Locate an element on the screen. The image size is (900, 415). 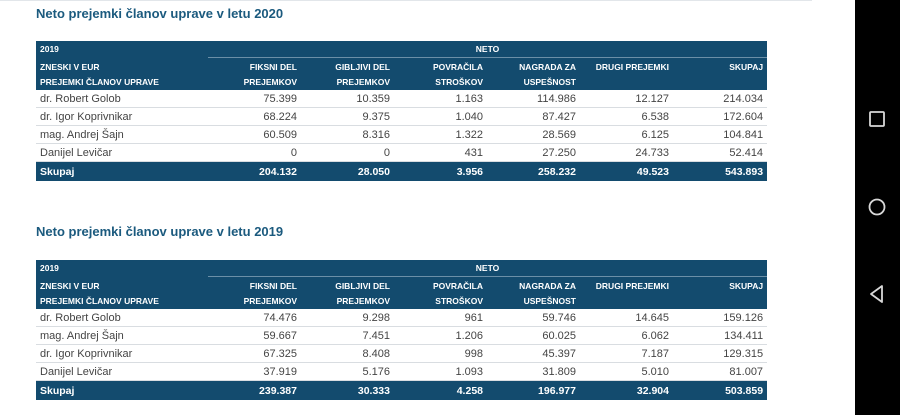
total-value: 32.904 is located at coordinates (626, 390).